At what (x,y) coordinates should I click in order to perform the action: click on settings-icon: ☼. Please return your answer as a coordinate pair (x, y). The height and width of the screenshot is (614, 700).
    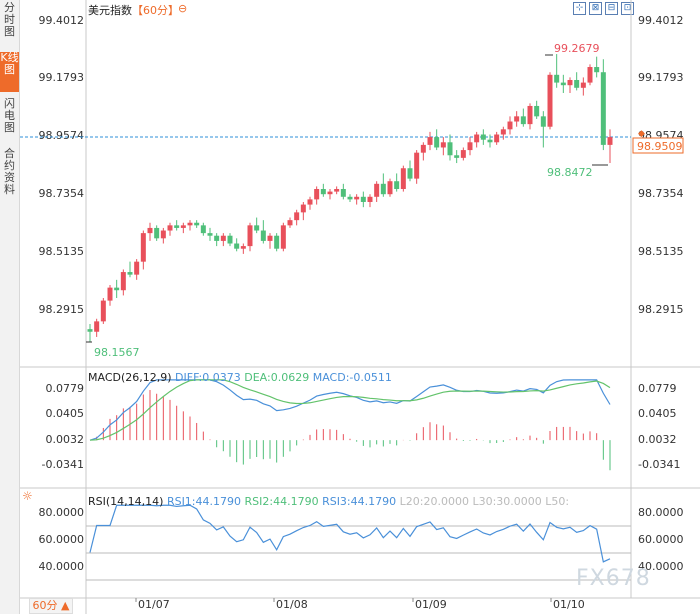
    Looking at the image, I should click on (27, 496).